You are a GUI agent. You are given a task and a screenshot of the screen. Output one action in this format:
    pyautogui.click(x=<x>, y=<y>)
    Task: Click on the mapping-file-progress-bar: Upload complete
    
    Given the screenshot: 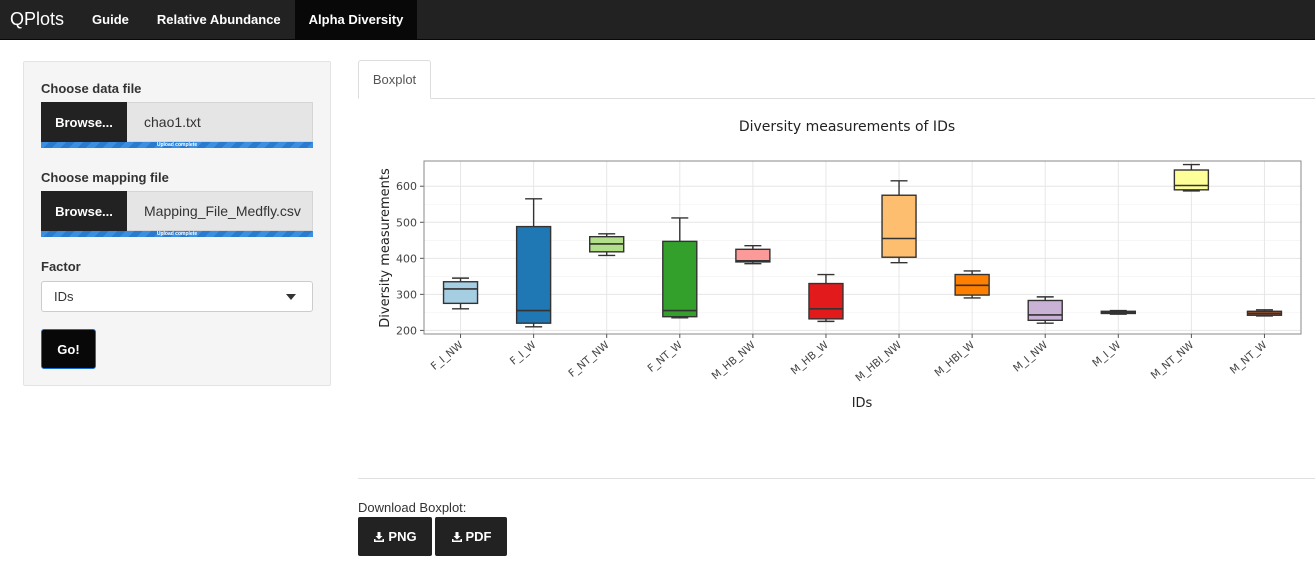 What is the action you would take?
    pyautogui.click(x=177, y=234)
    